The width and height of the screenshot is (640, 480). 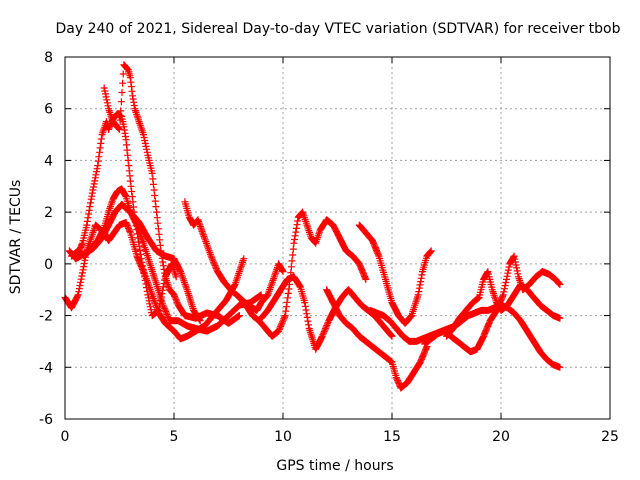 I want to click on x-tick-label: 20, so click(x=501, y=437).